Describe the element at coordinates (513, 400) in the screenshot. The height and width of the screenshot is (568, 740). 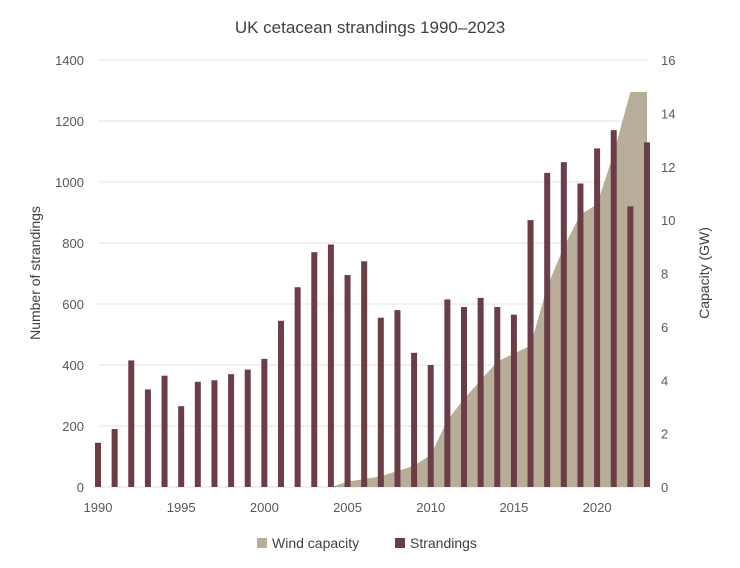
I see `bar-2015` at that location.